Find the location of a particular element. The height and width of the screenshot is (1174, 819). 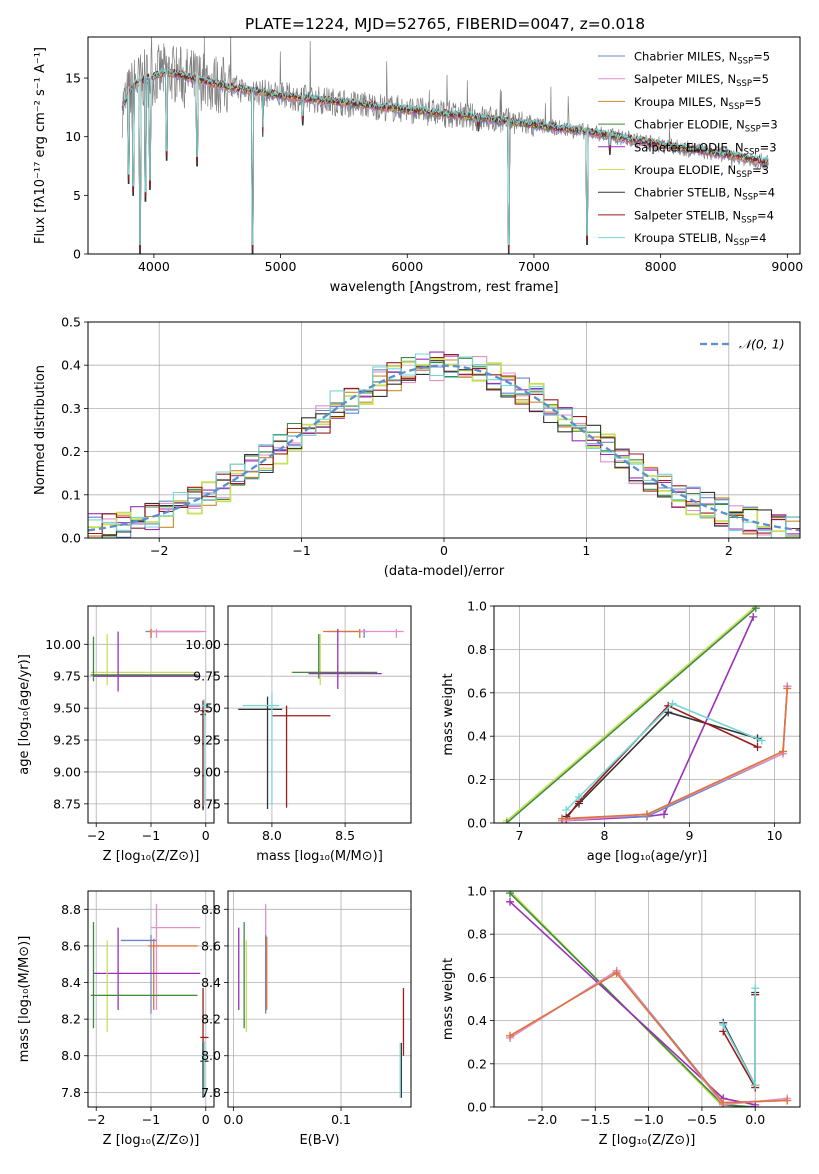

age_vs_Z-point-kroupa-stelib is located at coordinates (205, 752).